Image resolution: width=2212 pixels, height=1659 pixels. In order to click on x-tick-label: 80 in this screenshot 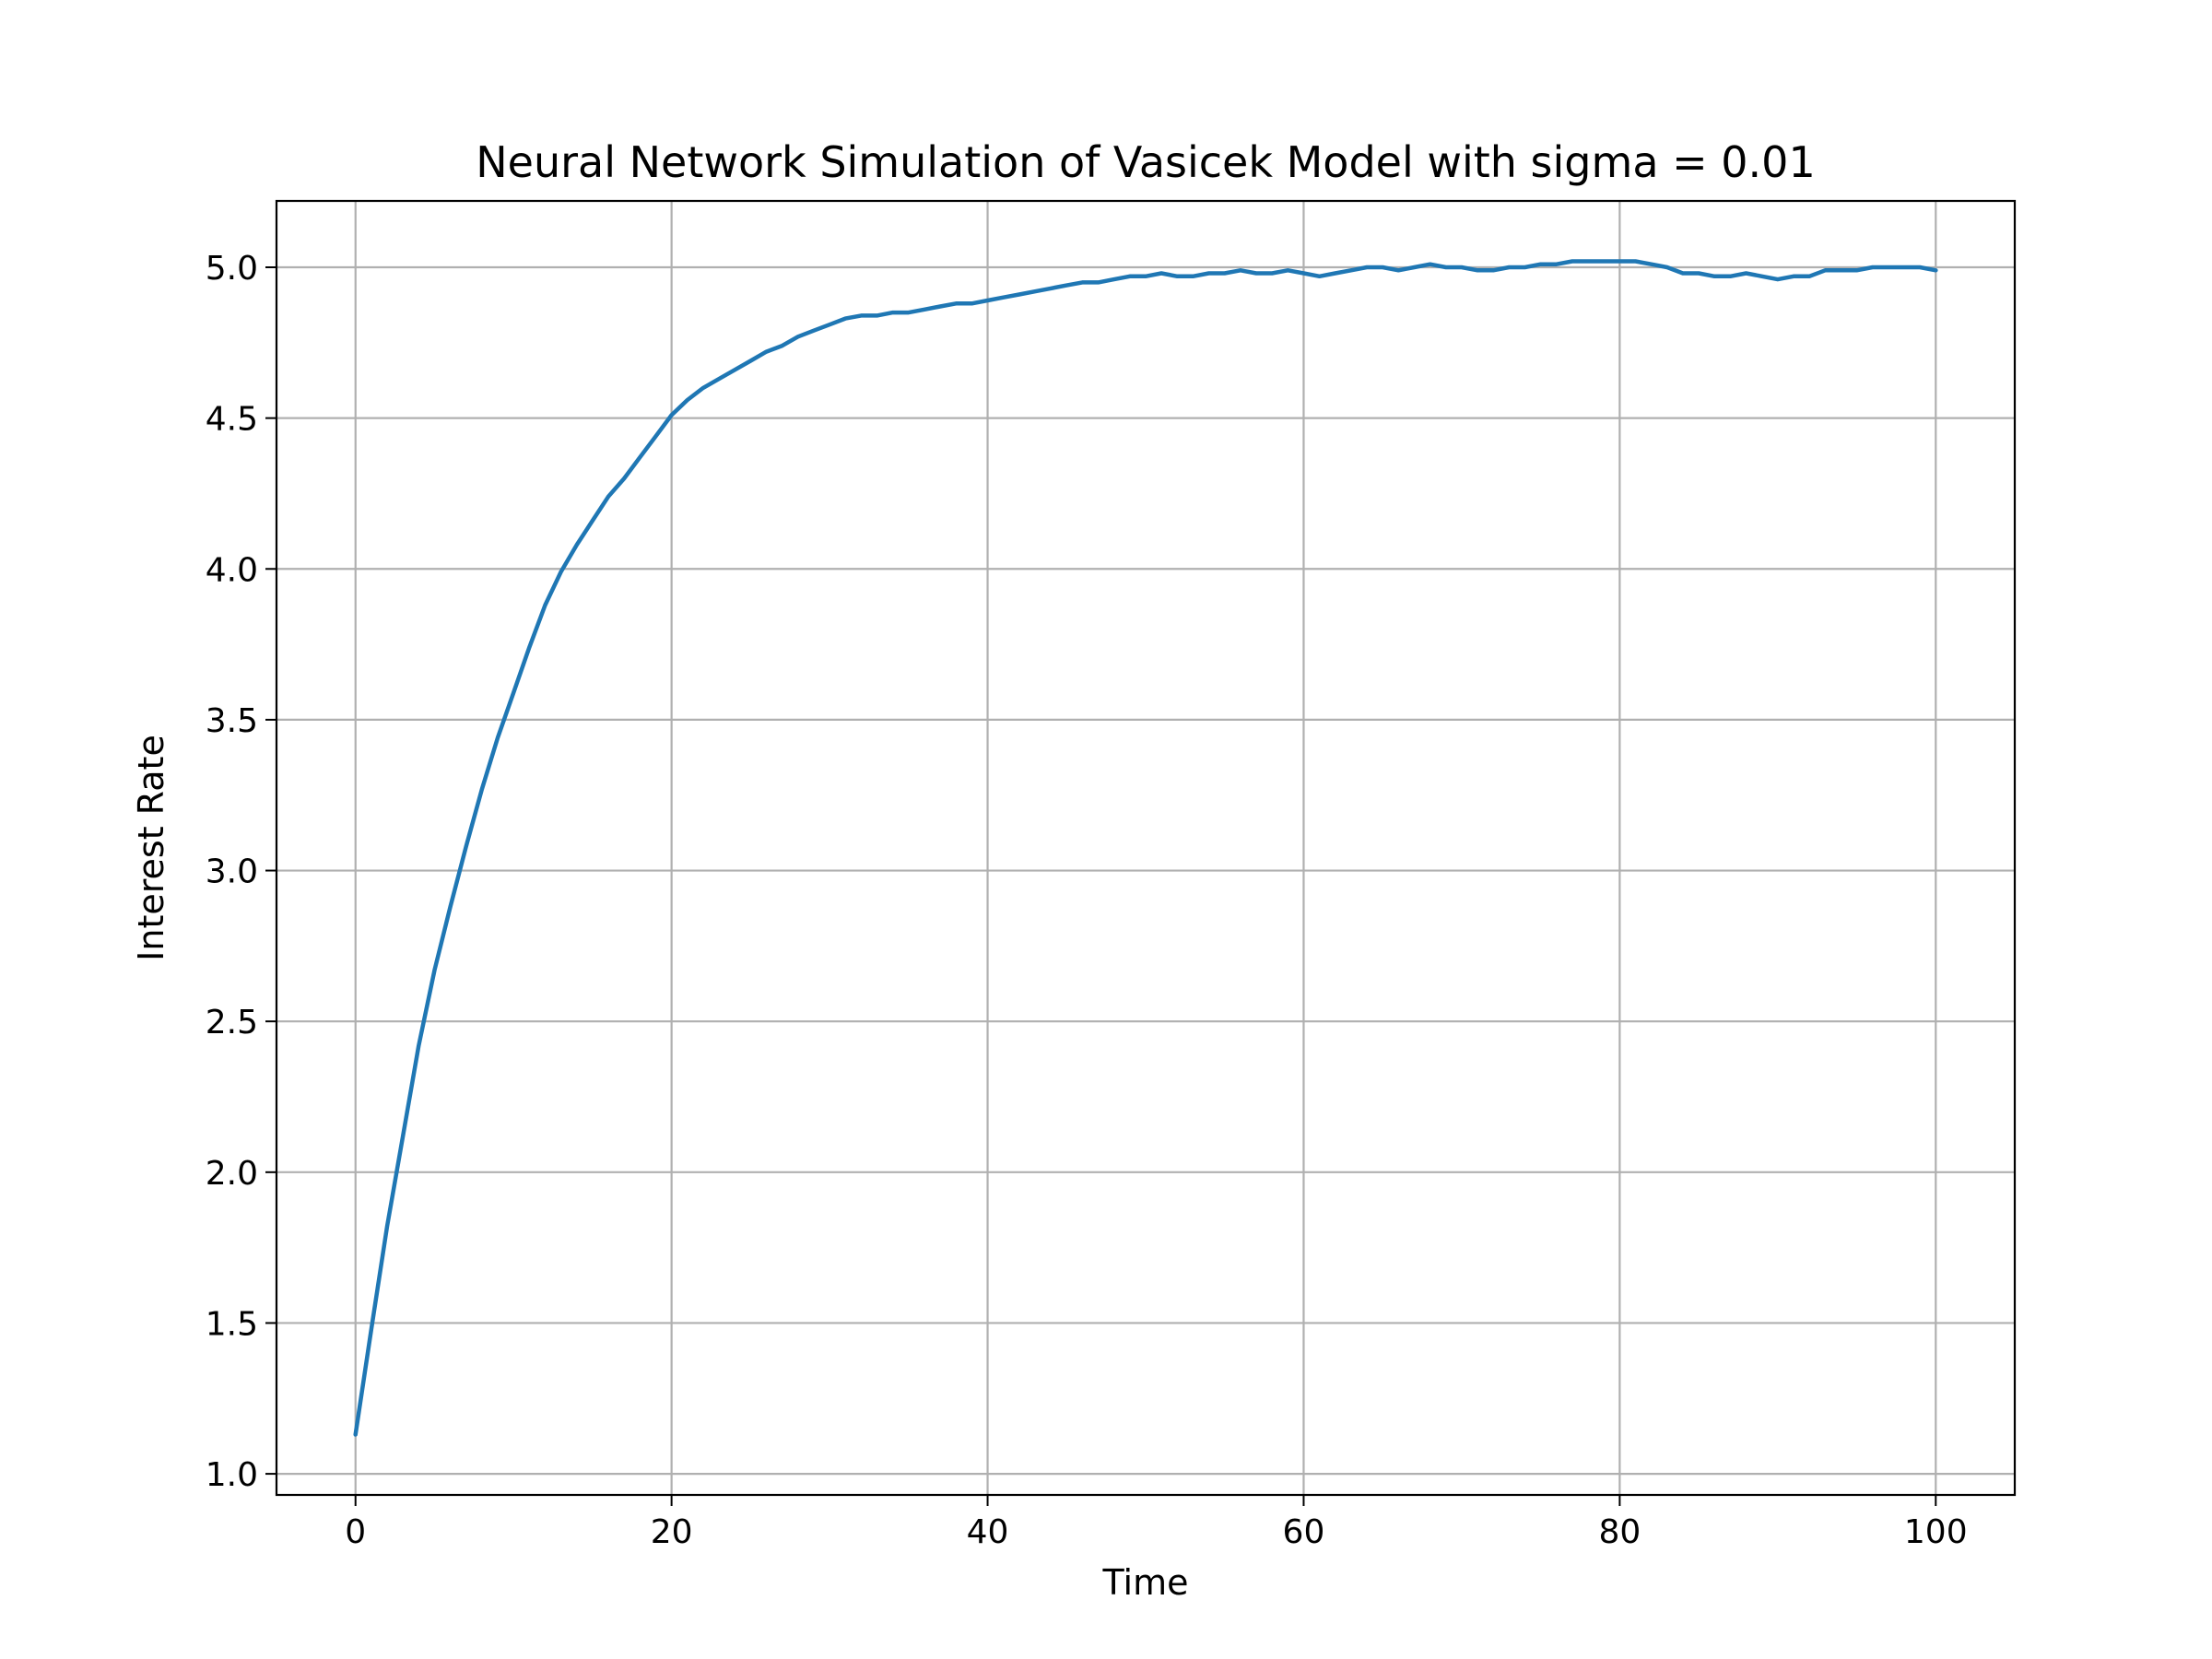, I will do `click(1619, 1532)`.